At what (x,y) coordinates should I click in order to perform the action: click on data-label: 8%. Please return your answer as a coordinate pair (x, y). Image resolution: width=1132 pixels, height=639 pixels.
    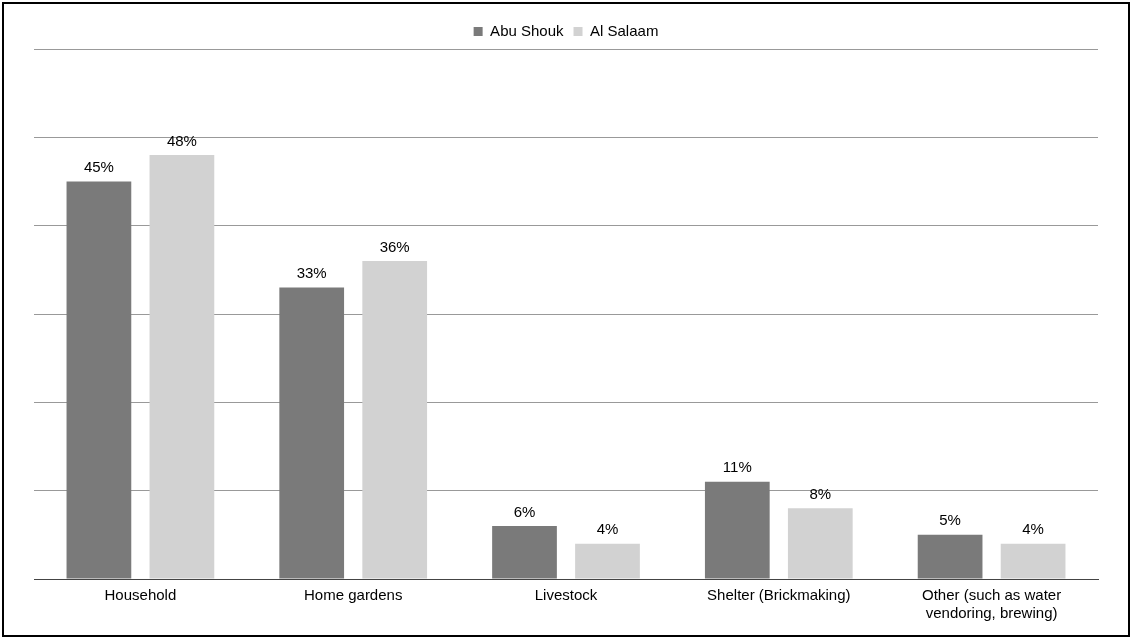
    Looking at the image, I should click on (820, 493).